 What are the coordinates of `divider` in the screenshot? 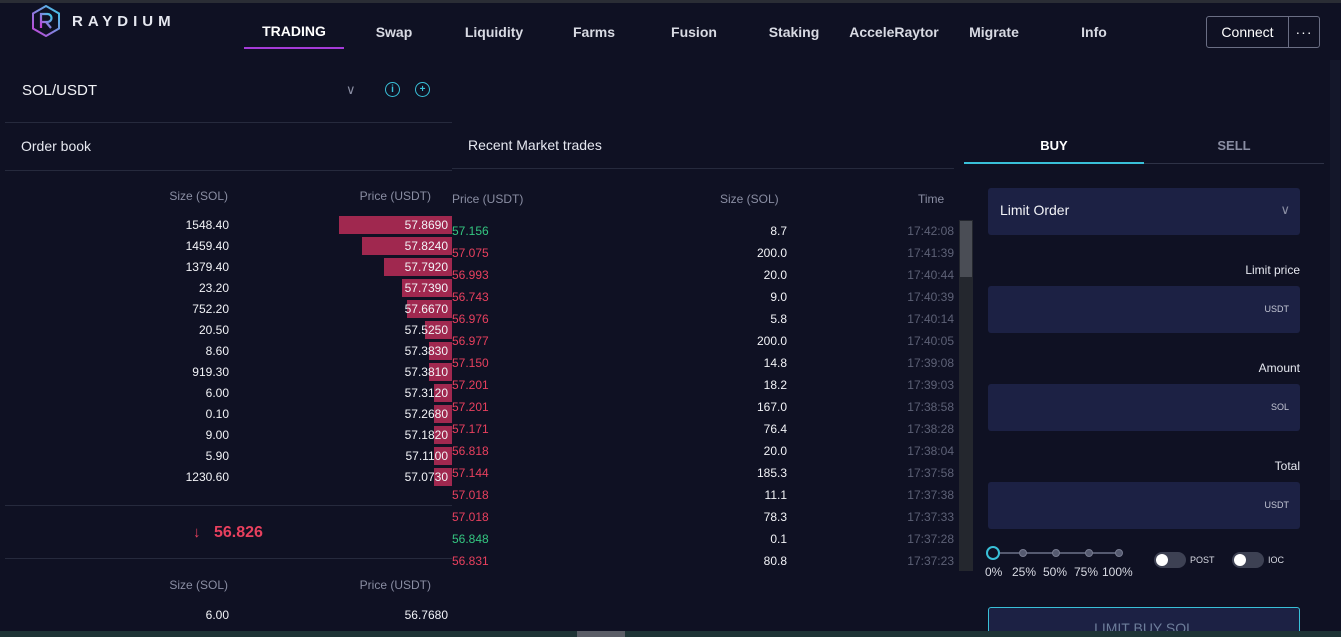 It's located at (228, 170).